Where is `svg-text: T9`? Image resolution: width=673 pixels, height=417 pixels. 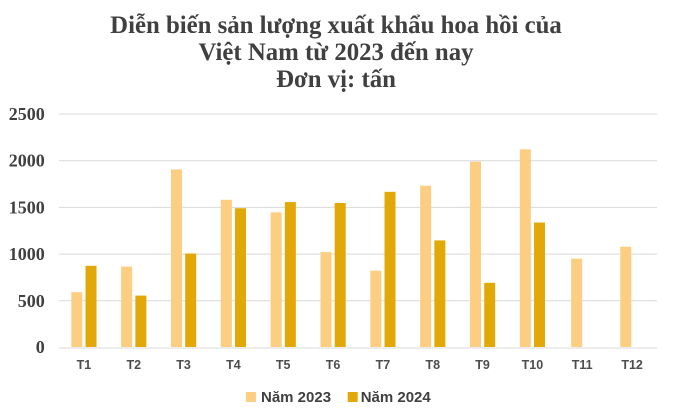
svg-text: T9 is located at coordinates (482, 365).